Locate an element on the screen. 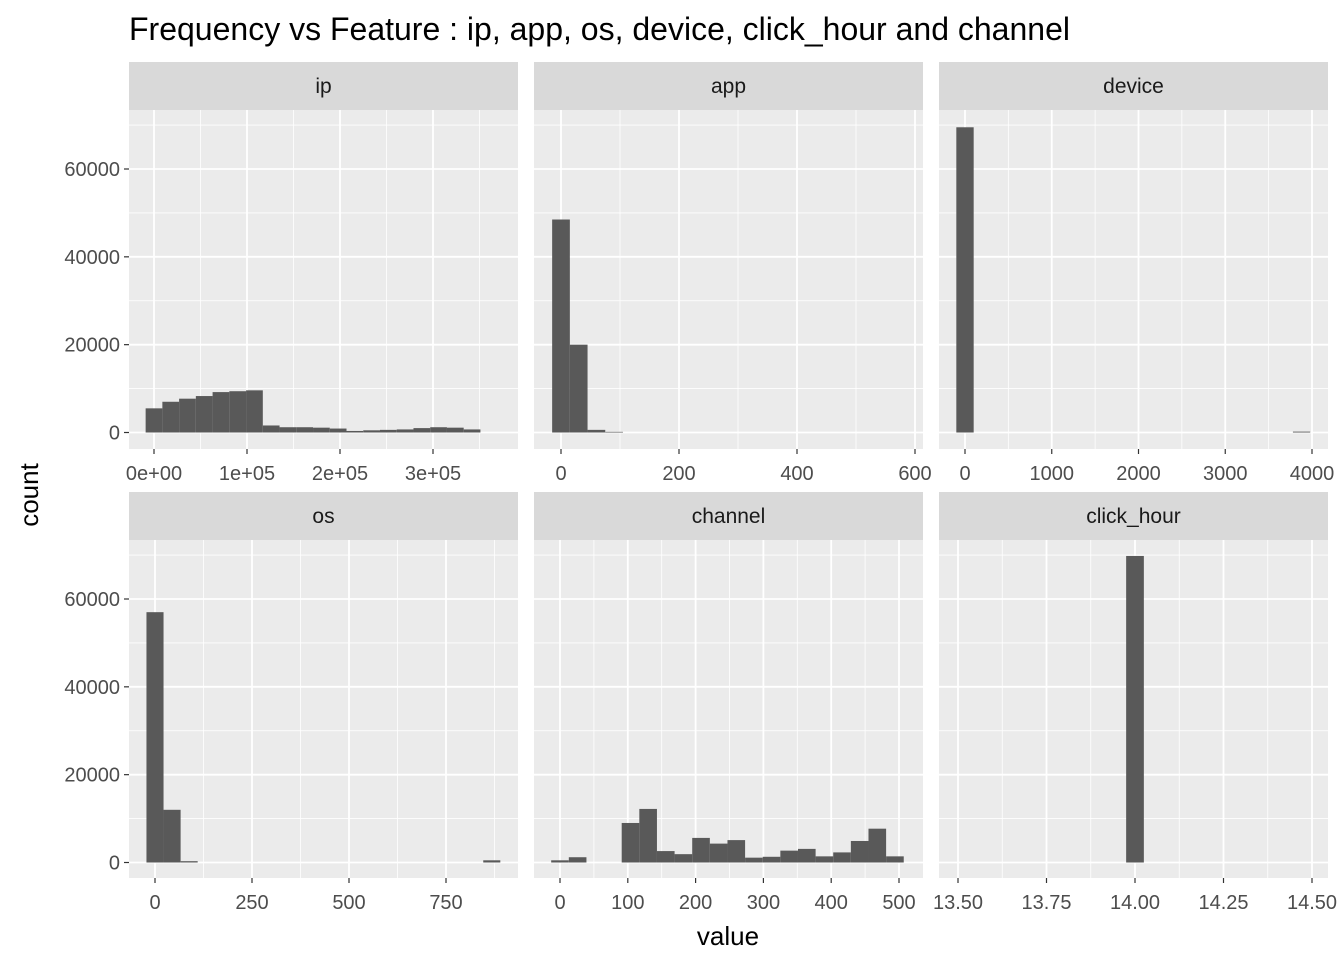 This screenshot has width=1344, height=960. x-tick-label: 100 is located at coordinates (627, 903).